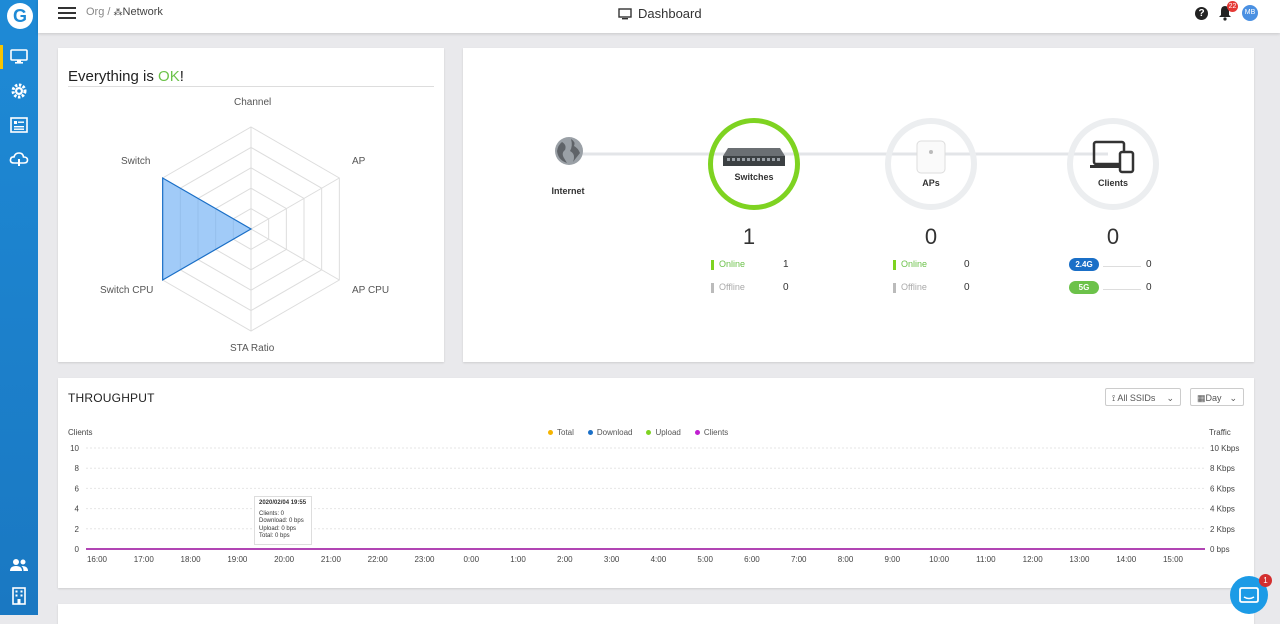  What do you see at coordinates (786, 287) in the screenshot?
I see `switches-offline-value: 0` at bounding box center [786, 287].